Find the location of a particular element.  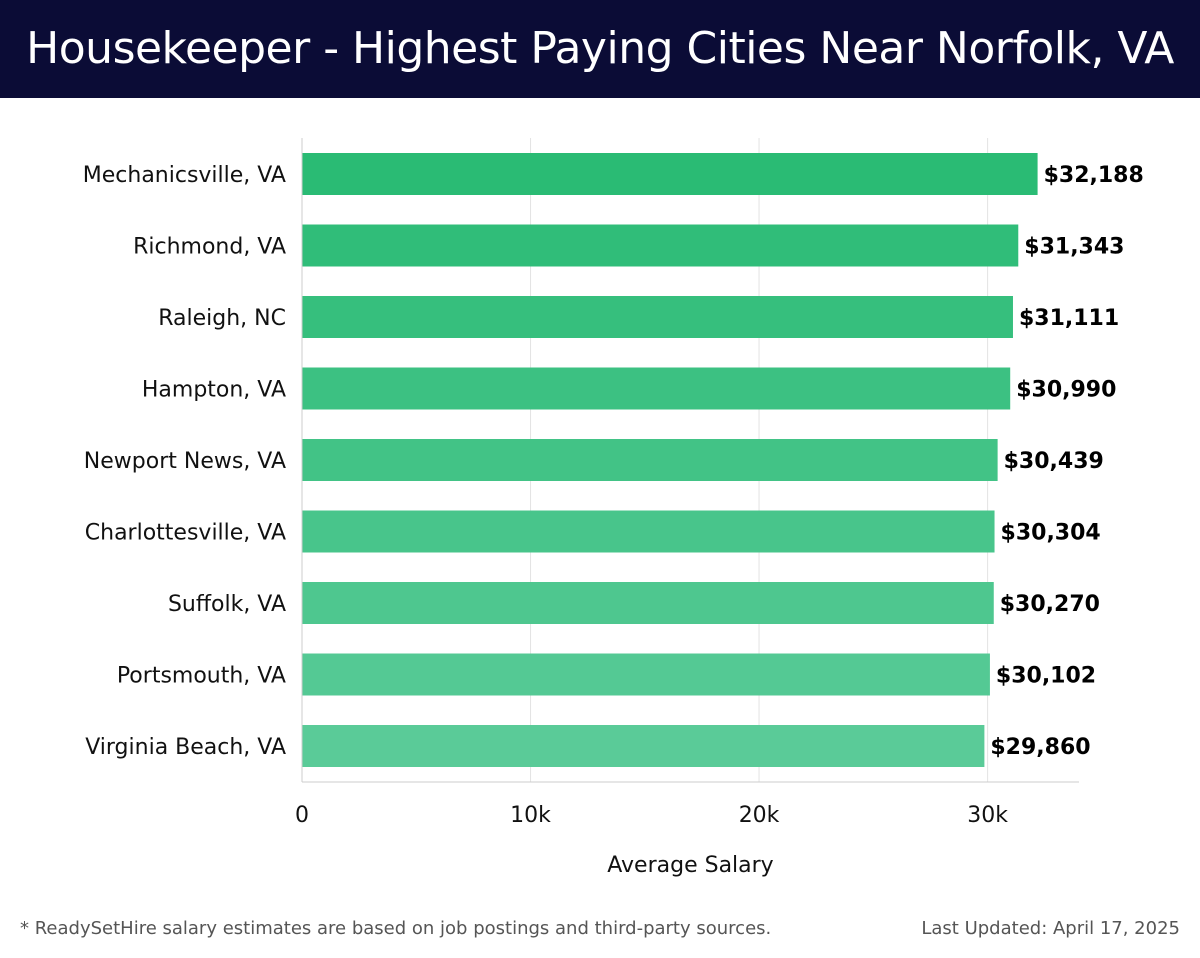

category-label-6: Charlottesville, VA is located at coordinates (185, 533).